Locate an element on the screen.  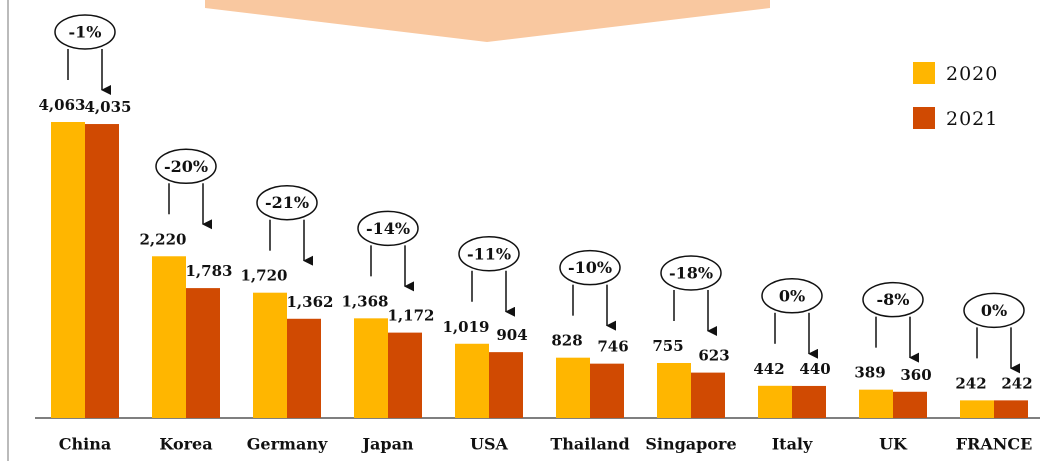
change-label: -11% is located at coordinates (489, 253).